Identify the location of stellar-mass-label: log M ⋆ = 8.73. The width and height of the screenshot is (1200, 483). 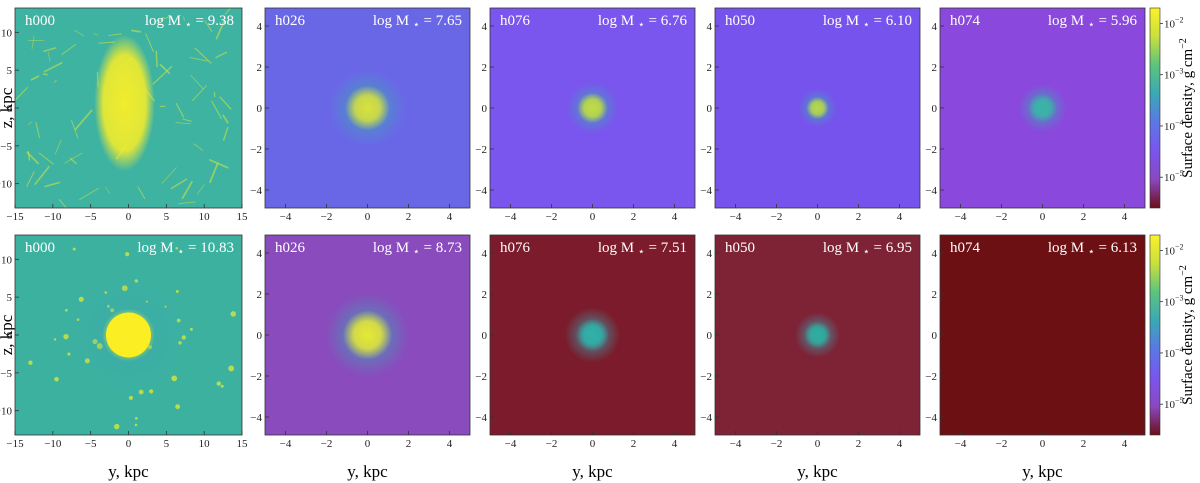
(417, 249).